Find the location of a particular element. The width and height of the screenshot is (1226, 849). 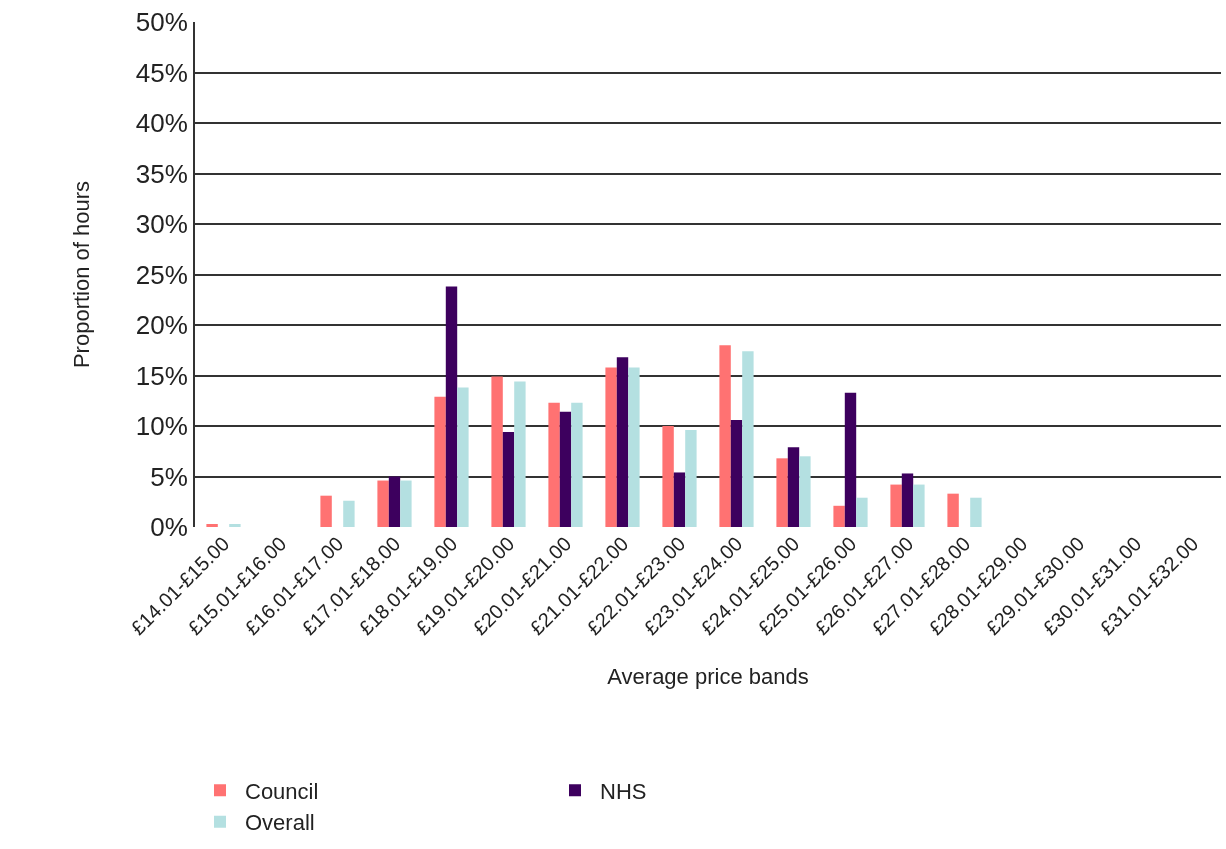

legend-label: NHS is located at coordinates (623, 791).